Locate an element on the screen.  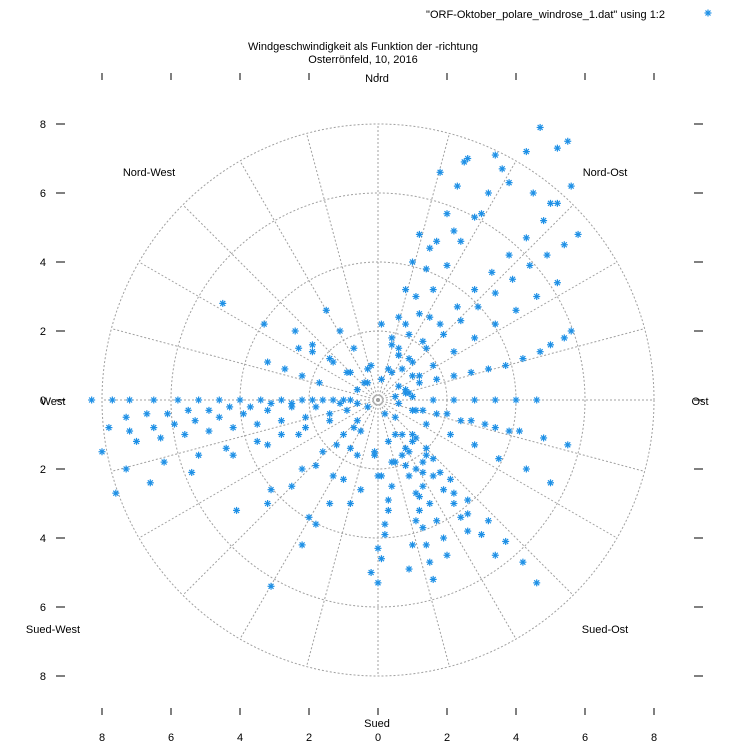
y-tick-label: 8 is located at coordinates (43, 677).